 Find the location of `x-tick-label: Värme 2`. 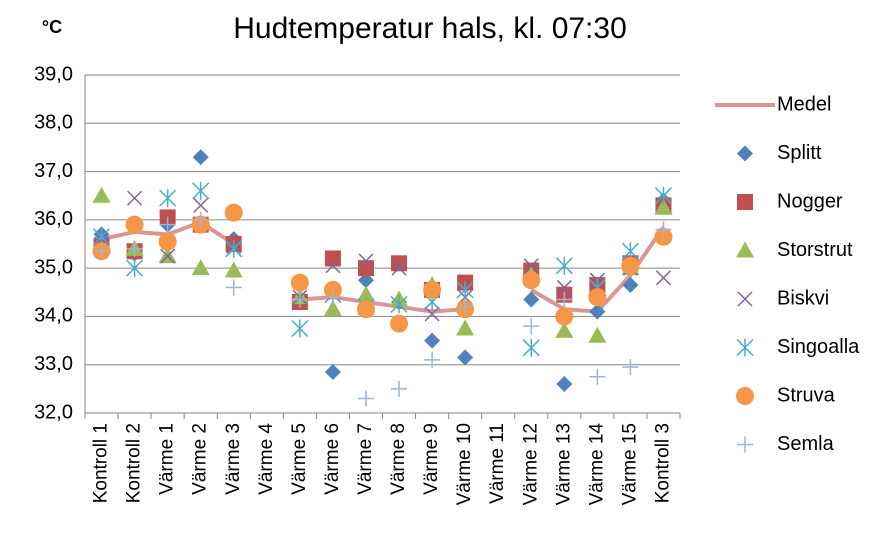

x-tick-label: Värme 2 is located at coordinates (200, 459).